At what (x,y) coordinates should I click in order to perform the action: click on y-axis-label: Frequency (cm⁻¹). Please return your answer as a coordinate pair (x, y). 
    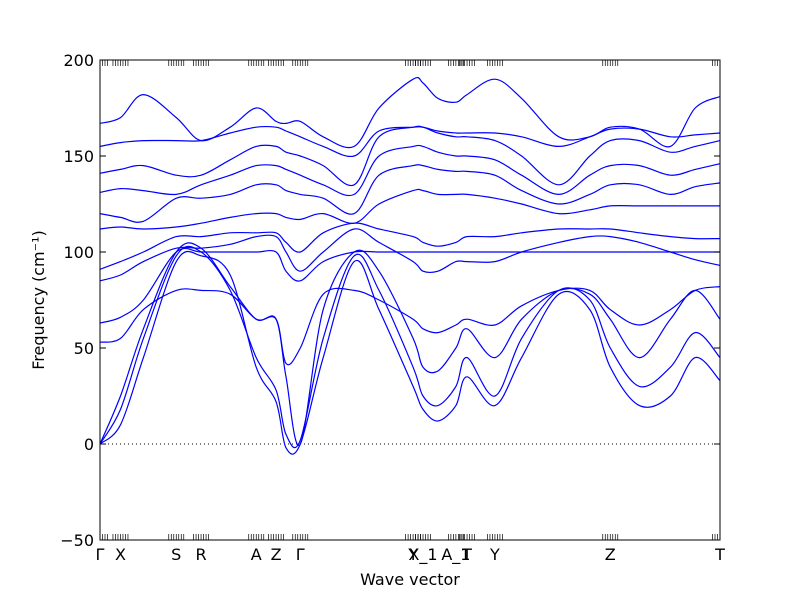
    Looking at the image, I should click on (38, 299).